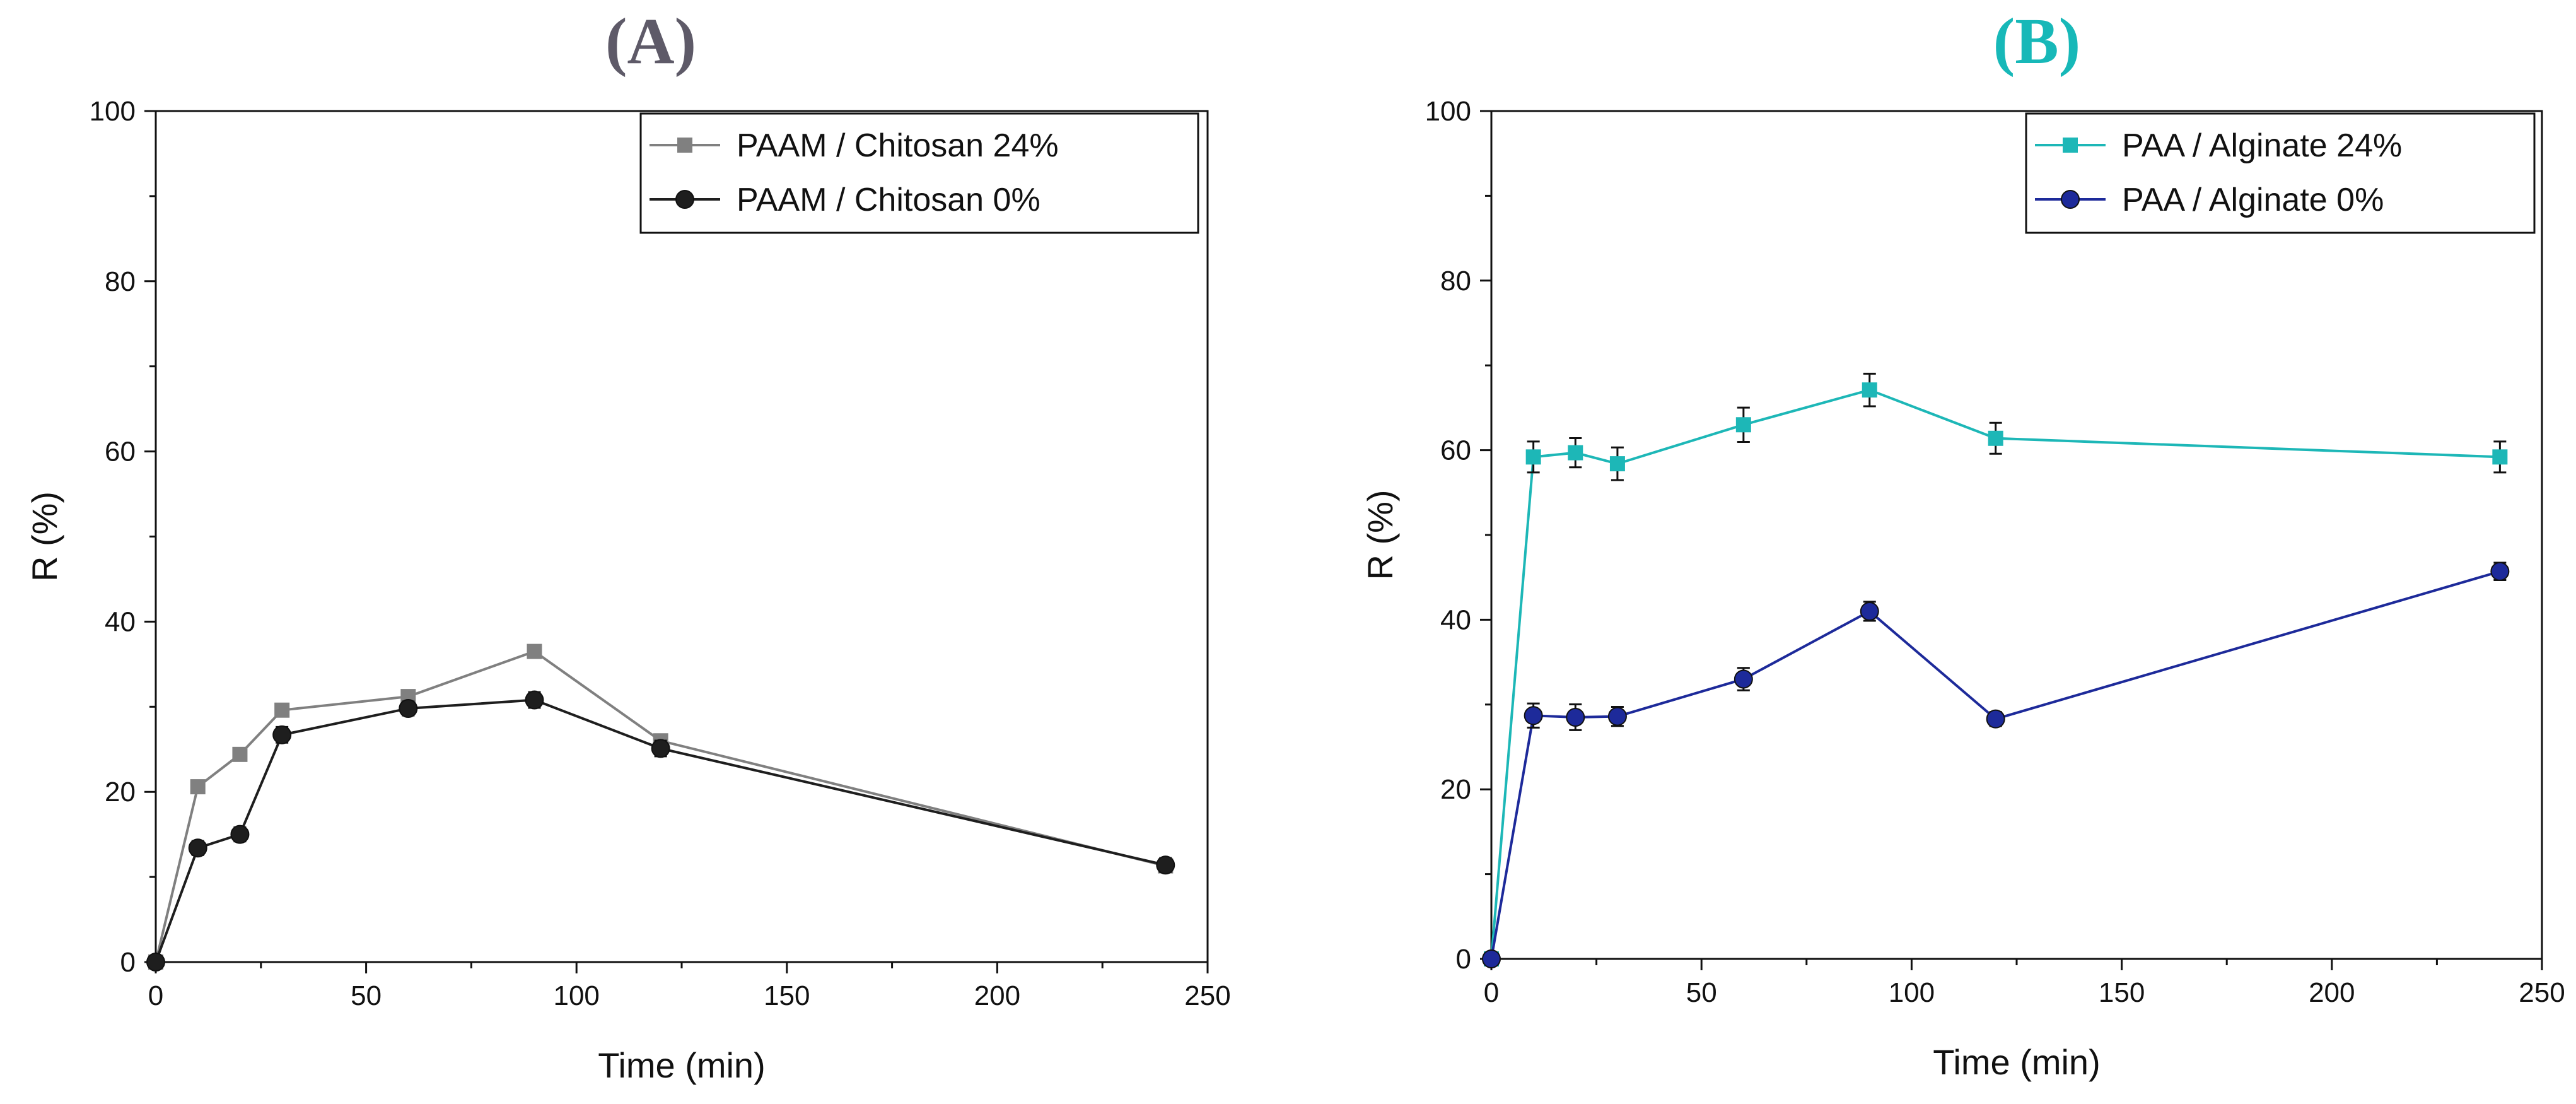 The width and height of the screenshot is (2576, 1104). Describe the element at coordinates (898, 146) in the screenshot. I see `legend-label: PAAM / Chitosan 24%` at that location.